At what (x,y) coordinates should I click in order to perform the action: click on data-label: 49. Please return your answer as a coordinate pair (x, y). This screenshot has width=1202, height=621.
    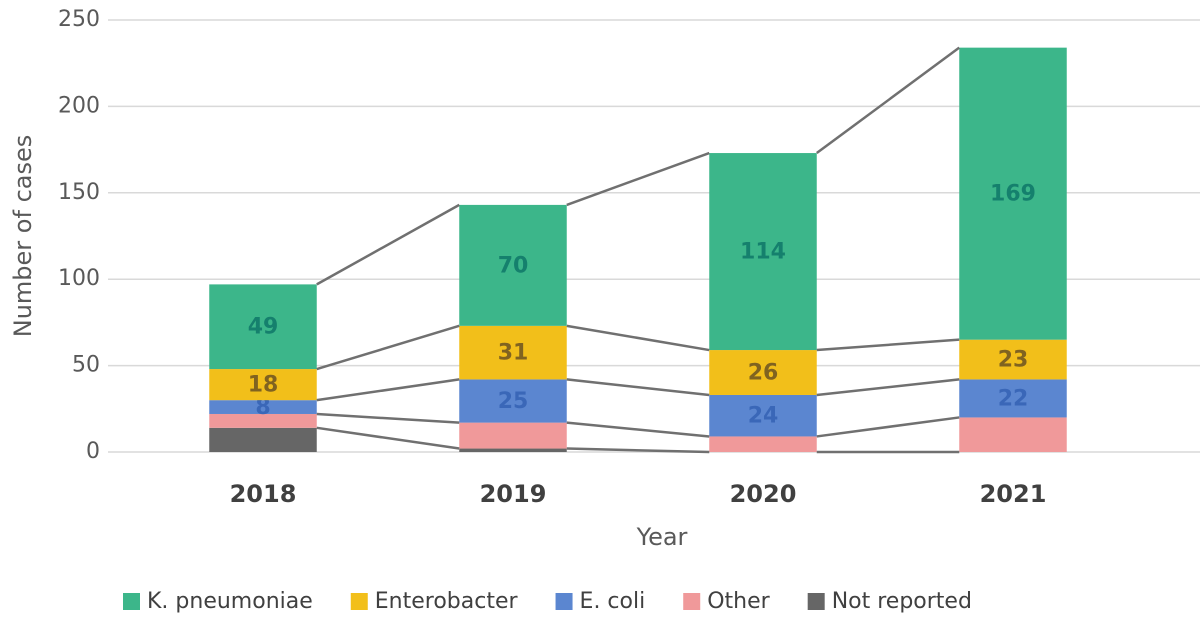
    Looking at the image, I should click on (263, 327).